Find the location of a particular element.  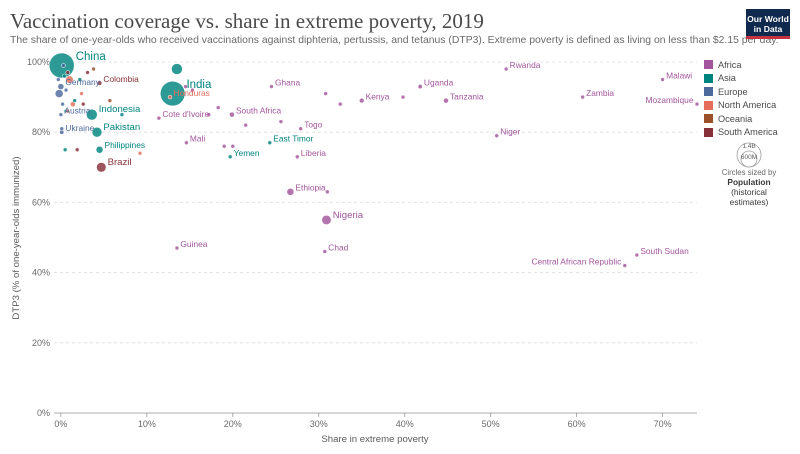

legend-item: Africa is located at coordinates (749, 65).